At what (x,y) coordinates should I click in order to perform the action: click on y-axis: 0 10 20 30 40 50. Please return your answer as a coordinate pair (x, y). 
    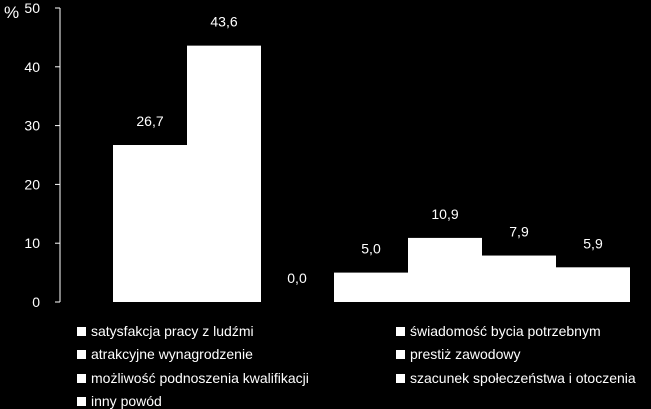
    Looking at the image, I should click on (42, 155).